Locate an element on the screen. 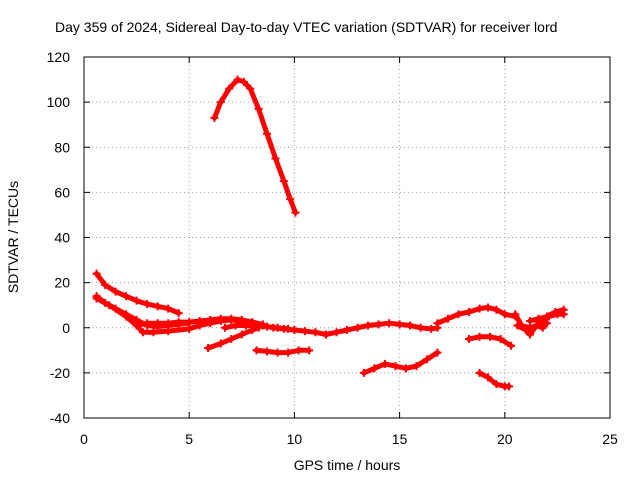  x-tick-label: 10 is located at coordinates (295, 439).